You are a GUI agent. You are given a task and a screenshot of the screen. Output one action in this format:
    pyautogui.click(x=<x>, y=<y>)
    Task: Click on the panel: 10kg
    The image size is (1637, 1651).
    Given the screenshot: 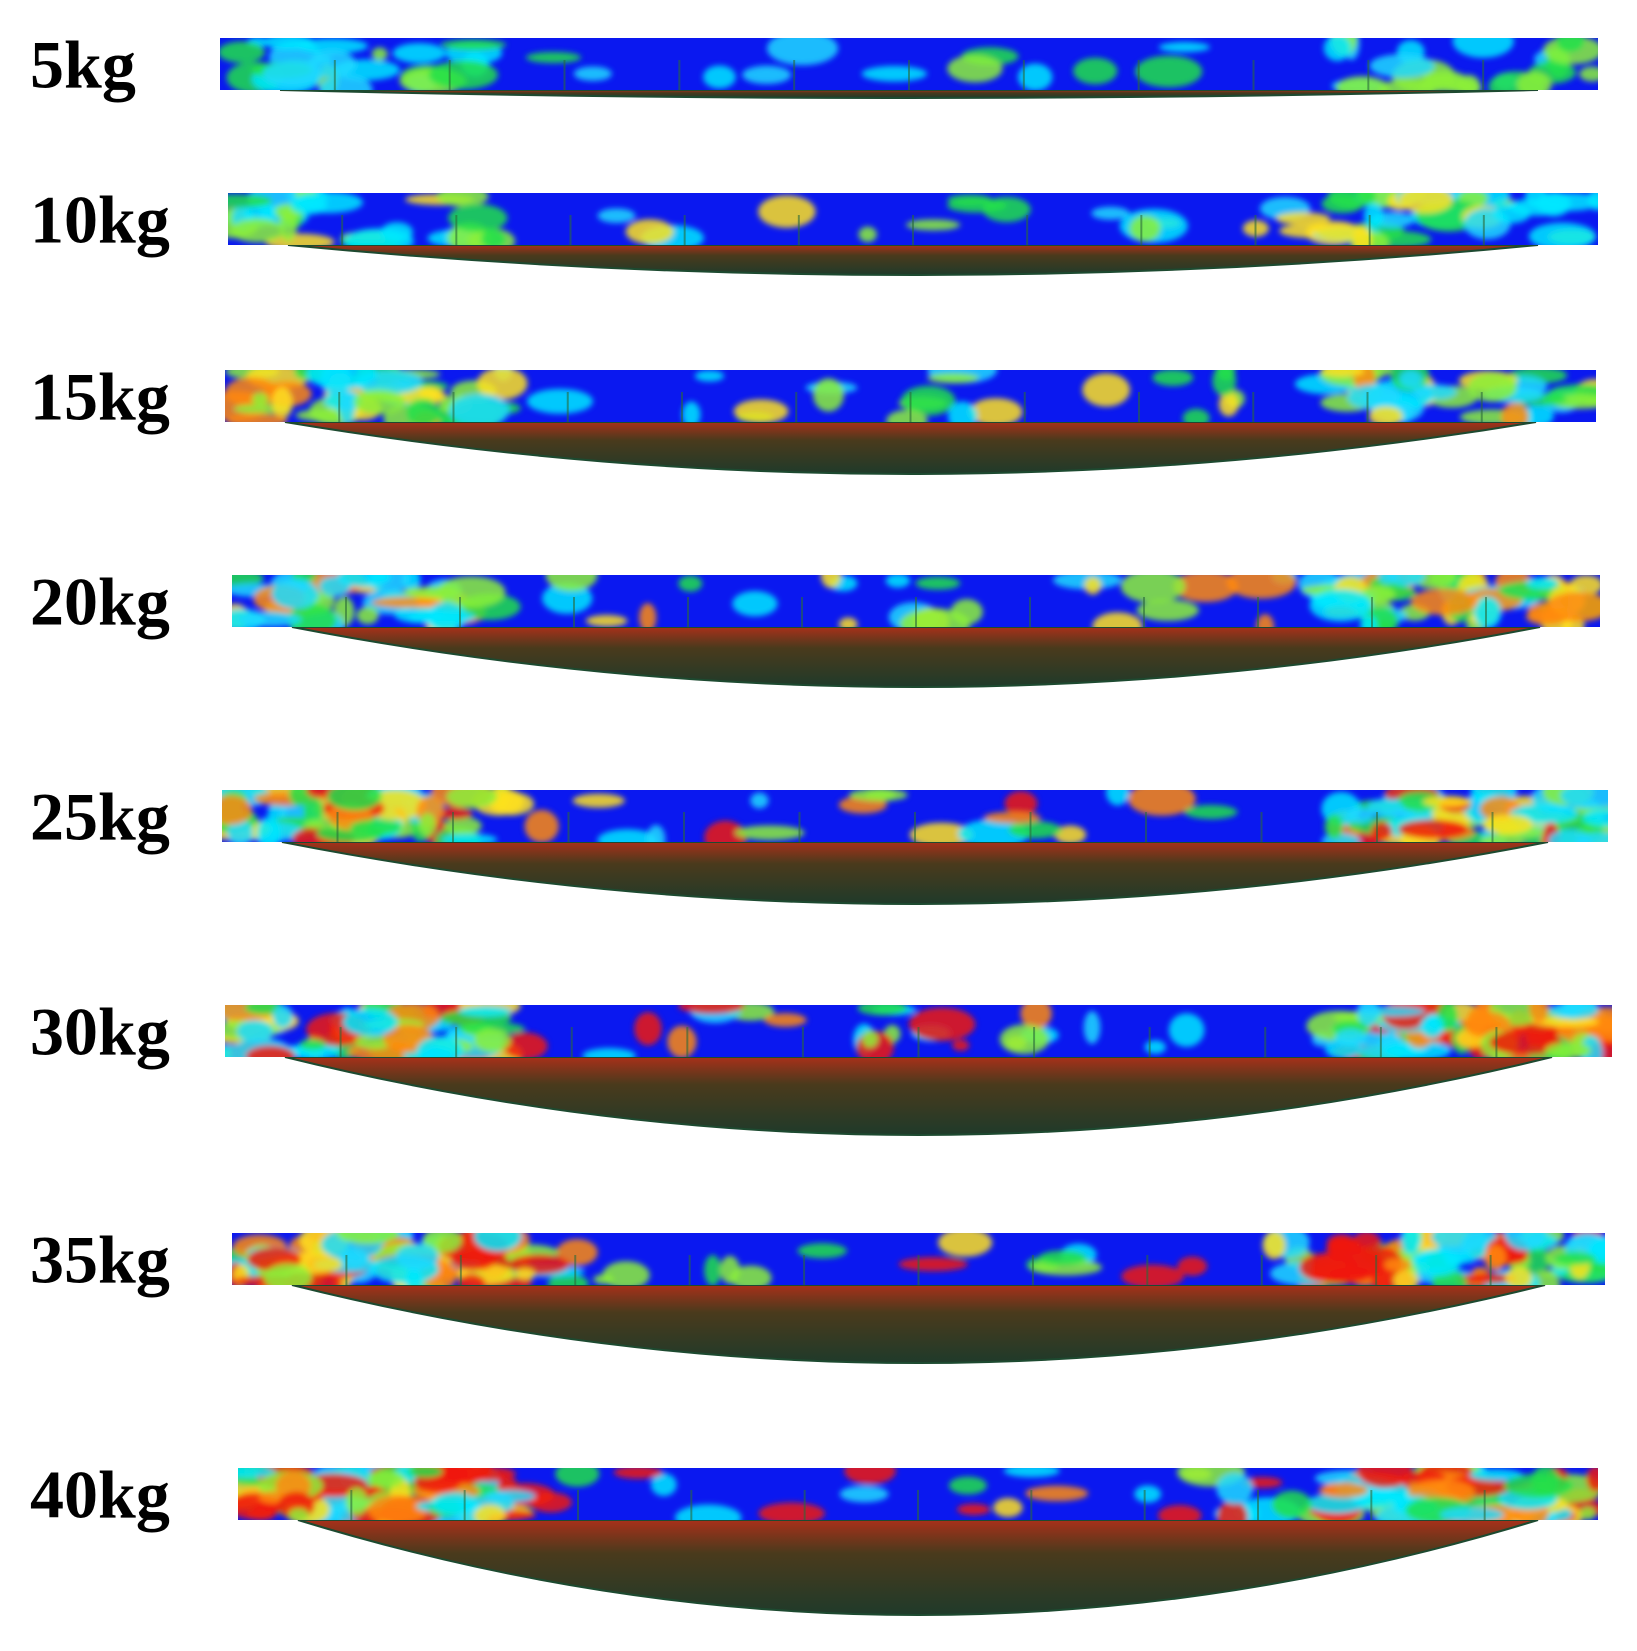 What is the action you would take?
    pyautogui.click(x=814, y=229)
    